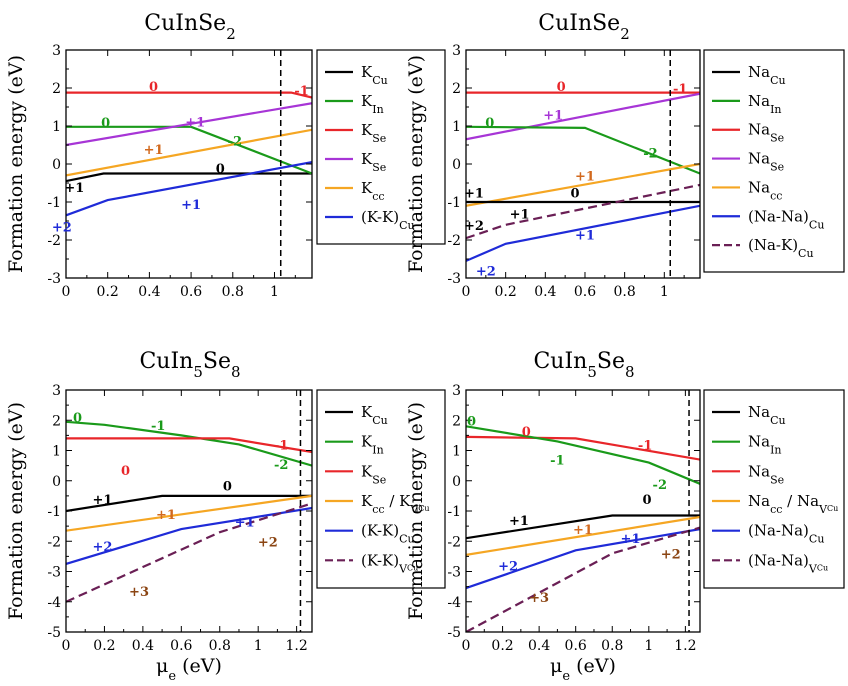 Image resolution: width=848 pixels, height=686 pixels. I want to click on legend-entry-label: NaSe, so click(766, 133).